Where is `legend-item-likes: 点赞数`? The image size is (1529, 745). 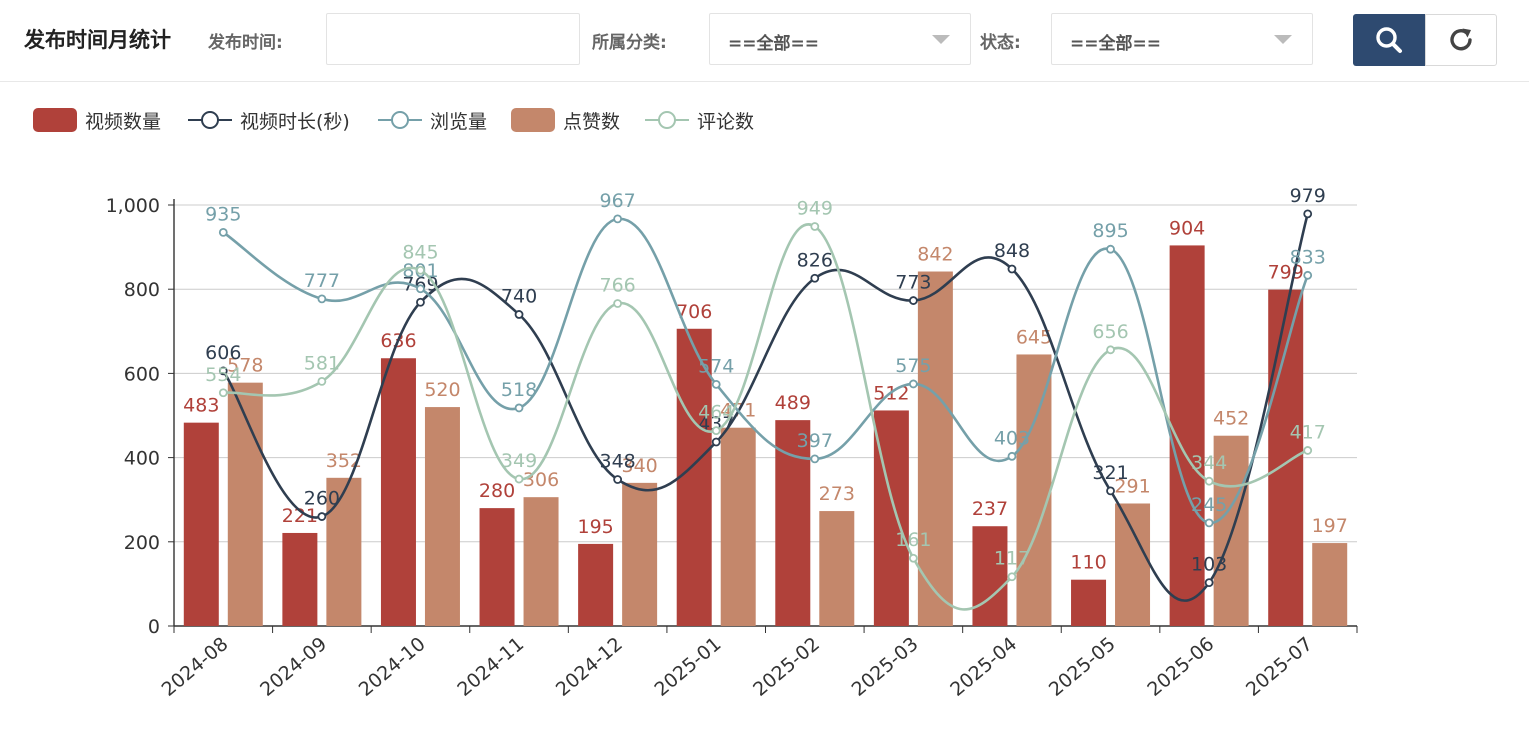
legend-item-likes: 点赞数 is located at coordinates (565, 120).